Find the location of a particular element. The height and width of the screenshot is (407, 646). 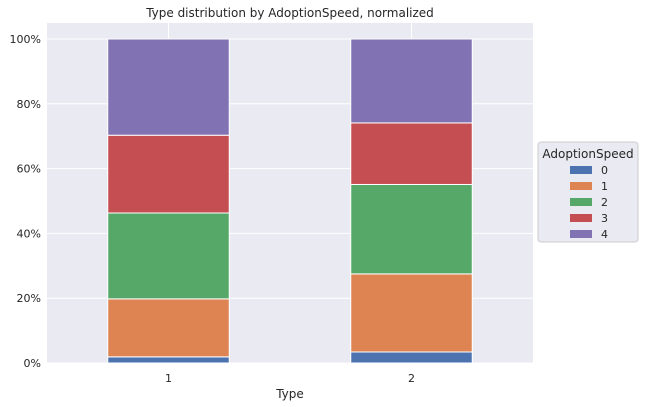

legend-label: 1 is located at coordinates (604, 186).